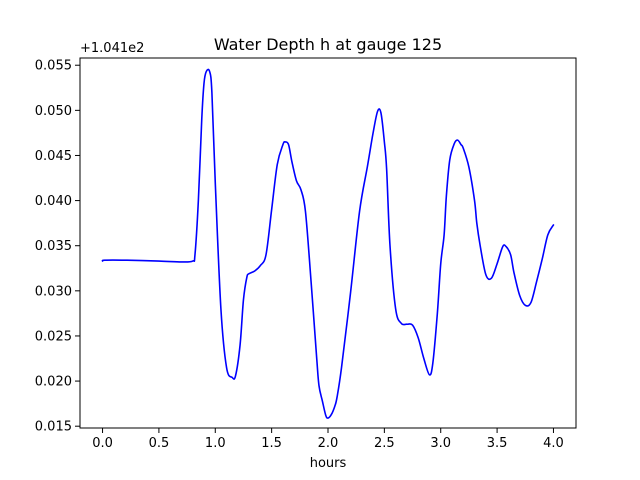  Describe the element at coordinates (159, 443) in the screenshot. I see `x-tick-label: 0.5` at that location.